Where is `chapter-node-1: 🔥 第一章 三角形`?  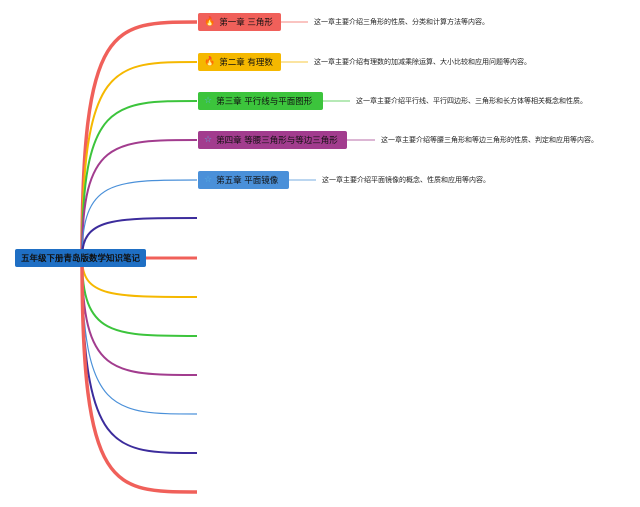 chapter-node-1: 🔥 第一章 三角形 is located at coordinates (239, 22).